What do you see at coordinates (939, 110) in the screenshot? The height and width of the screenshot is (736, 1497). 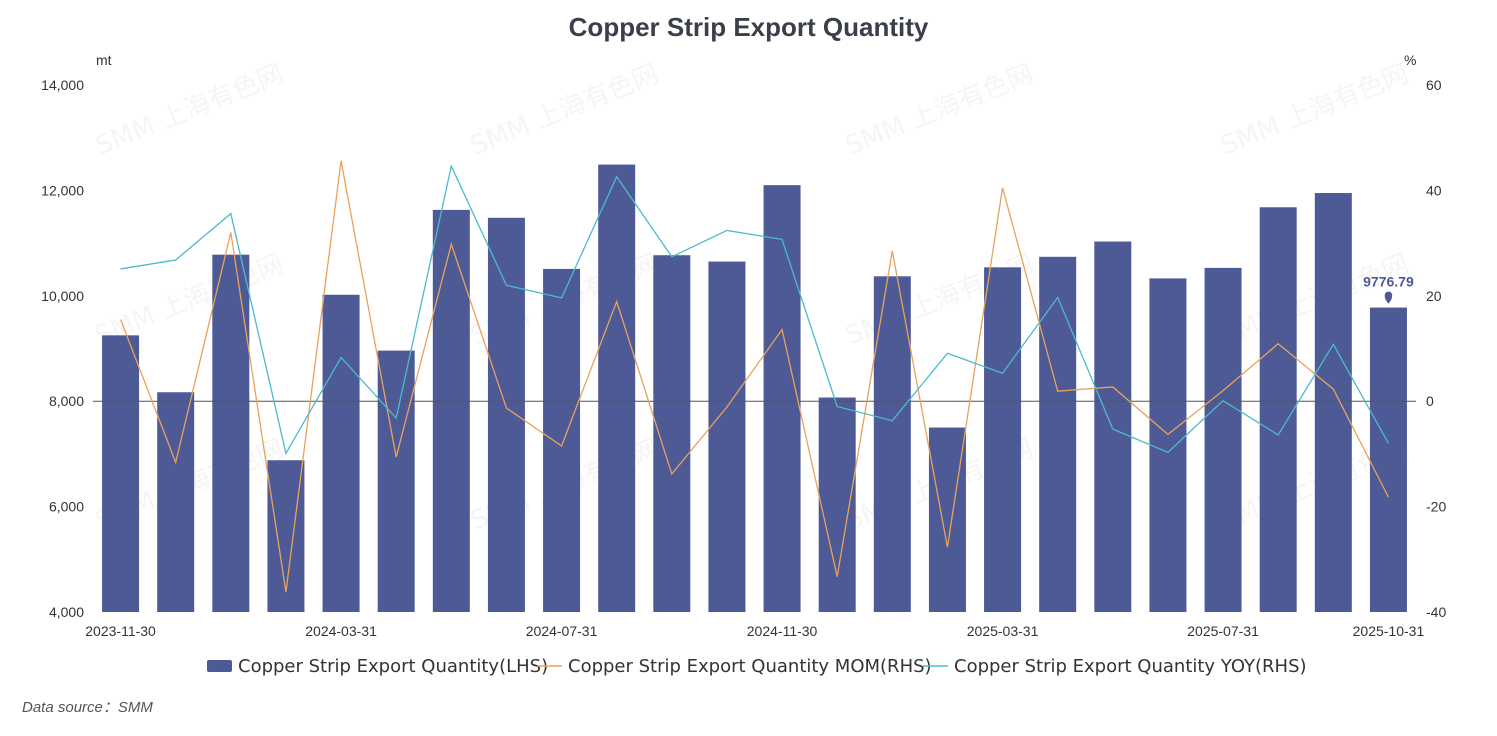 I see `watermark-2: SMM 上海有色网` at bounding box center [939, 110].